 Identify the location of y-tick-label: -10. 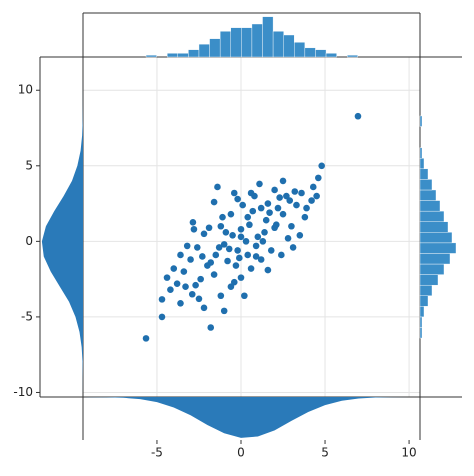
(23, 392).